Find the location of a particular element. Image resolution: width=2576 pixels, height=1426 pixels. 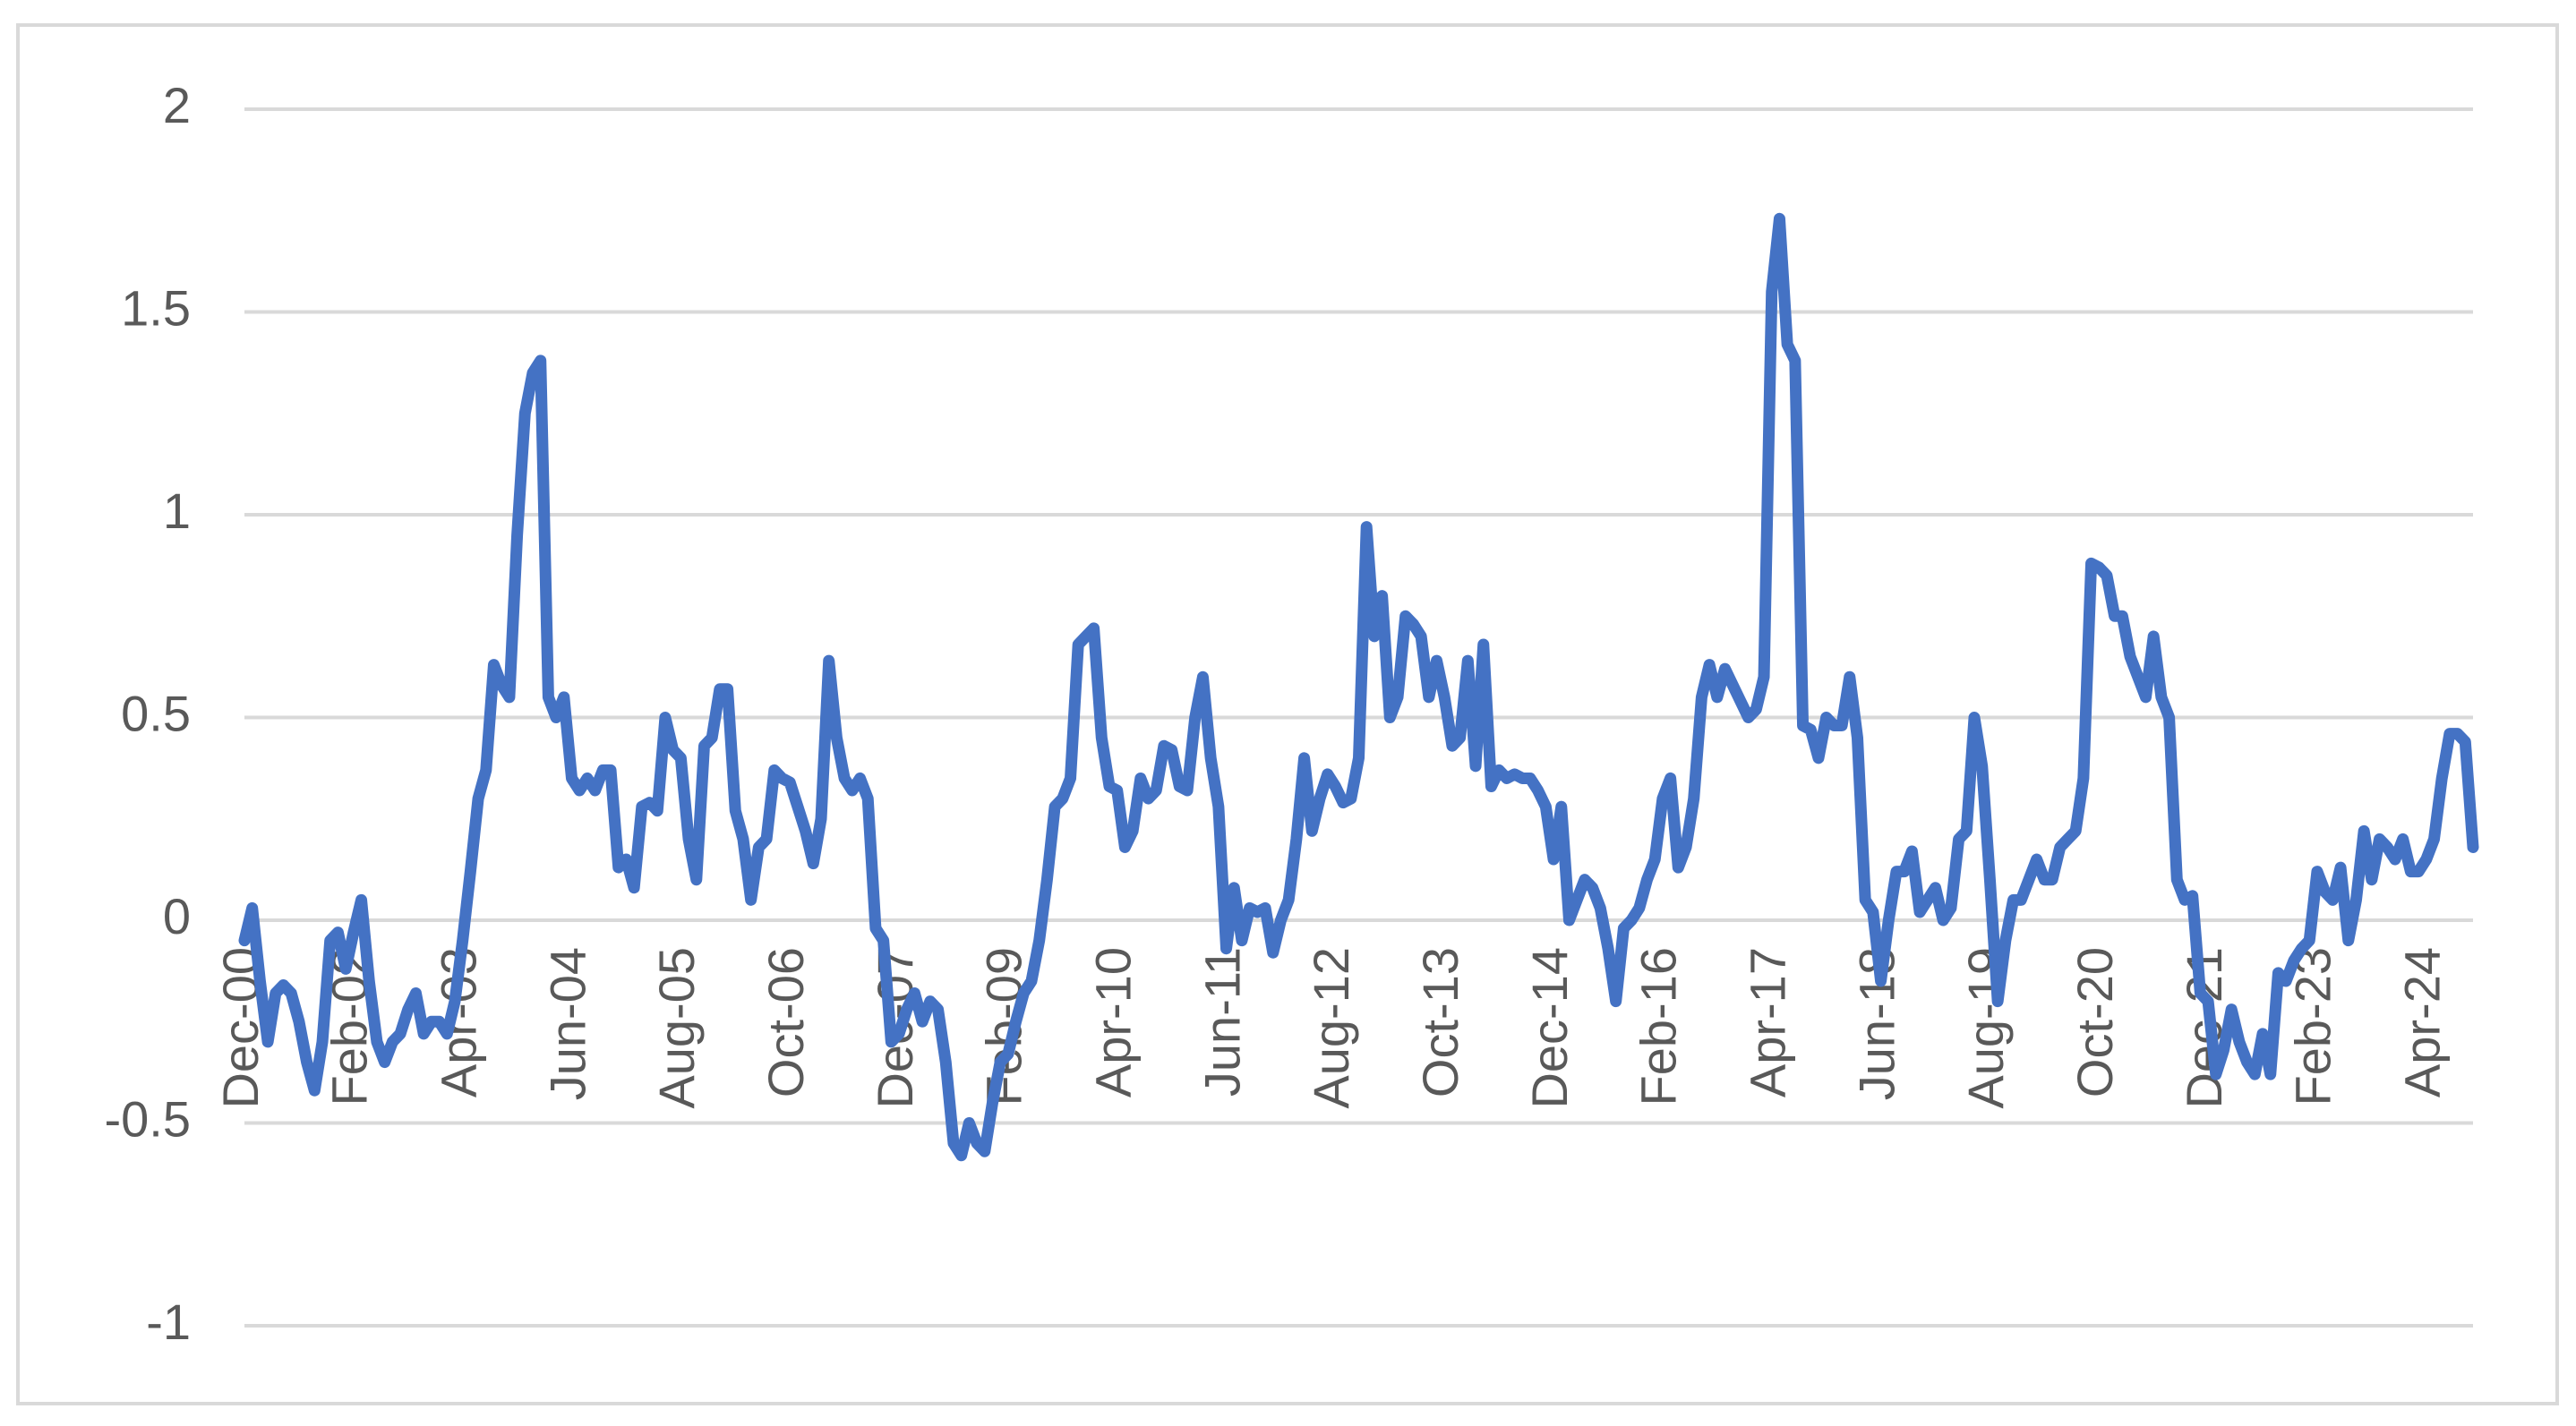

x-tick-label: Jun-04 is located at coordinates (567, 1023).